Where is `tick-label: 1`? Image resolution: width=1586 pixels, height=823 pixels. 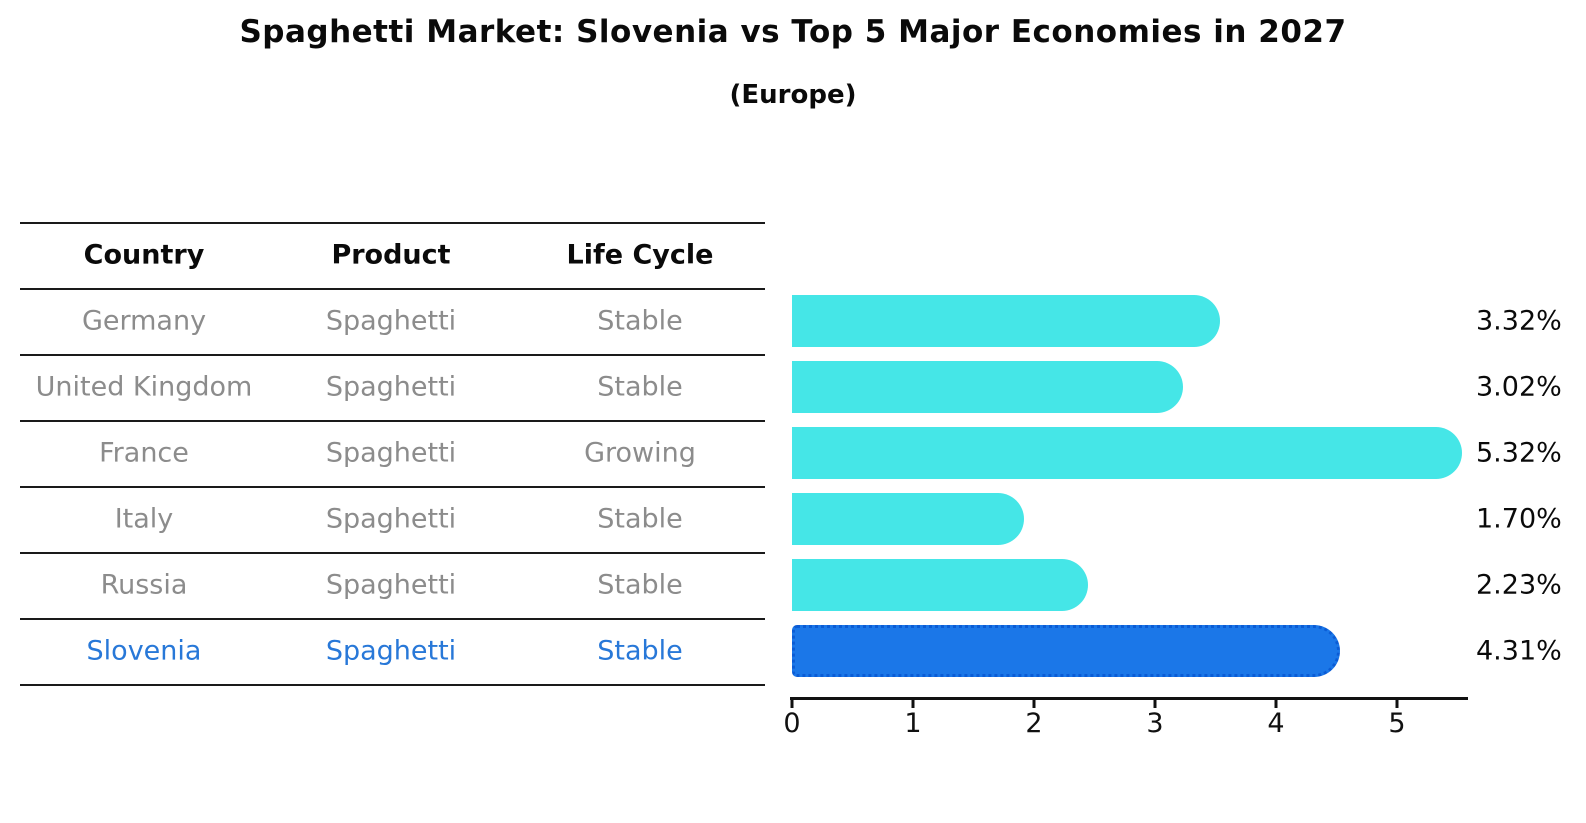
tick-label: 1 is located at coordinates (913, 723).